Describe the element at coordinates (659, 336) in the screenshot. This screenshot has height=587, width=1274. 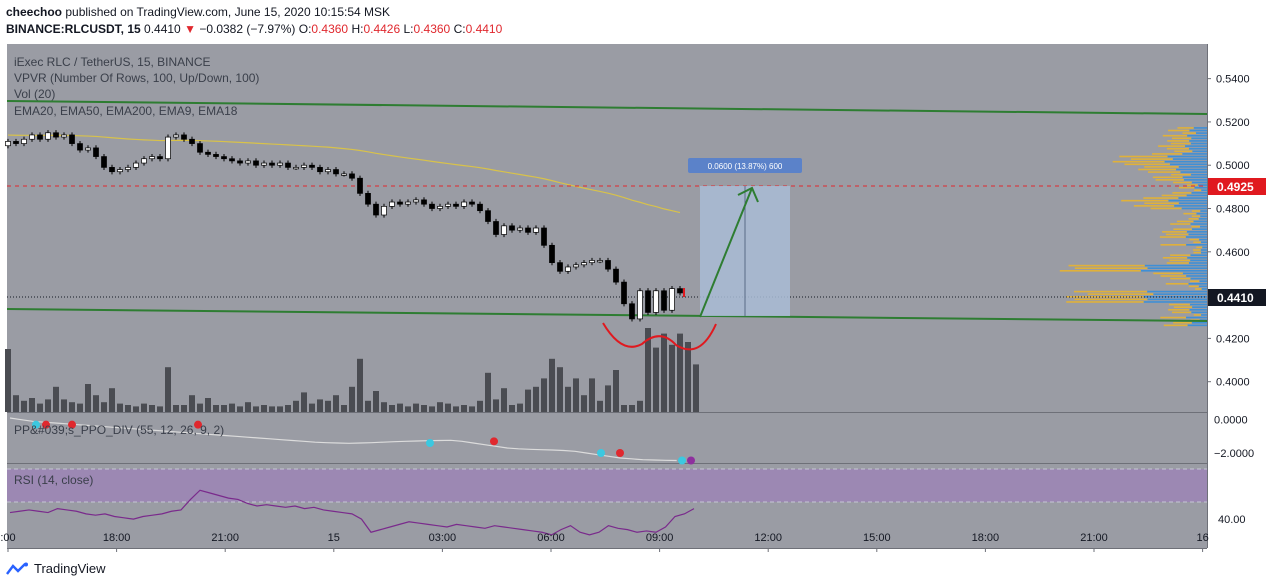
I see `double-bottom-curve` at that location.